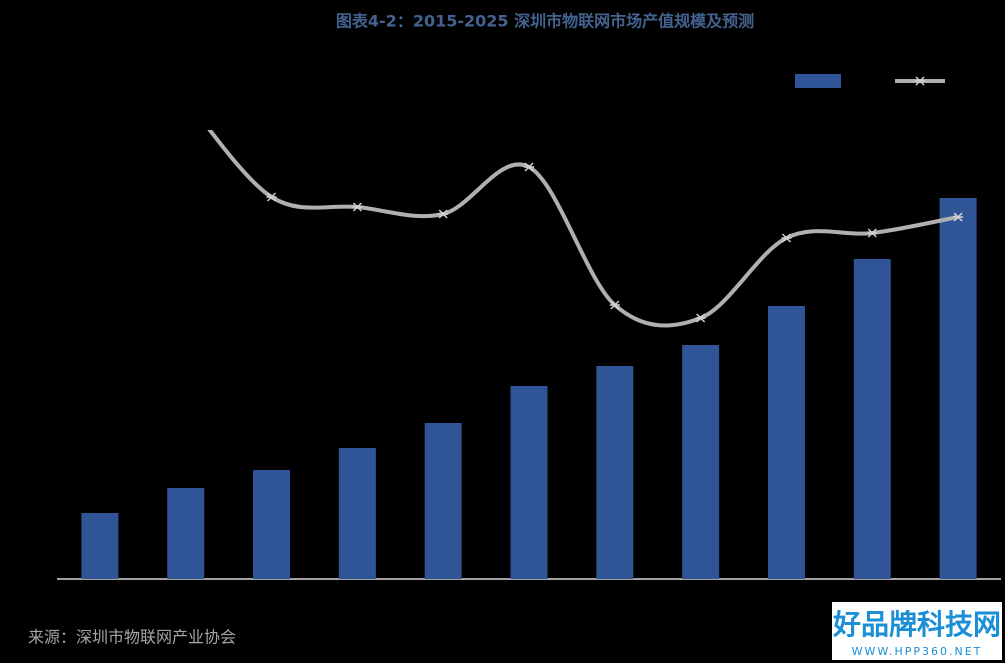 This screenshot has height=663, width=1005. I want to click on watermark-title: 好品牌科技网, so click(916, 624).